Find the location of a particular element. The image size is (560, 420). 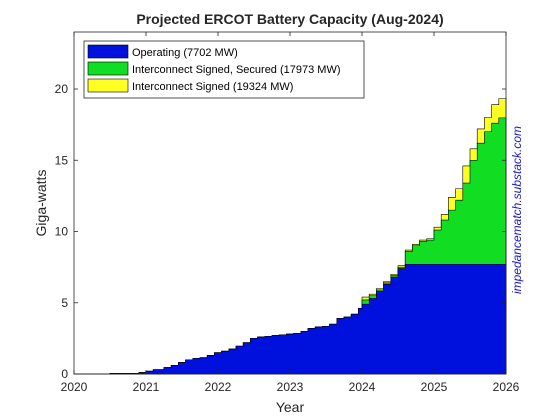

y-tick-label: 5 is located at coordinates (64, 303).